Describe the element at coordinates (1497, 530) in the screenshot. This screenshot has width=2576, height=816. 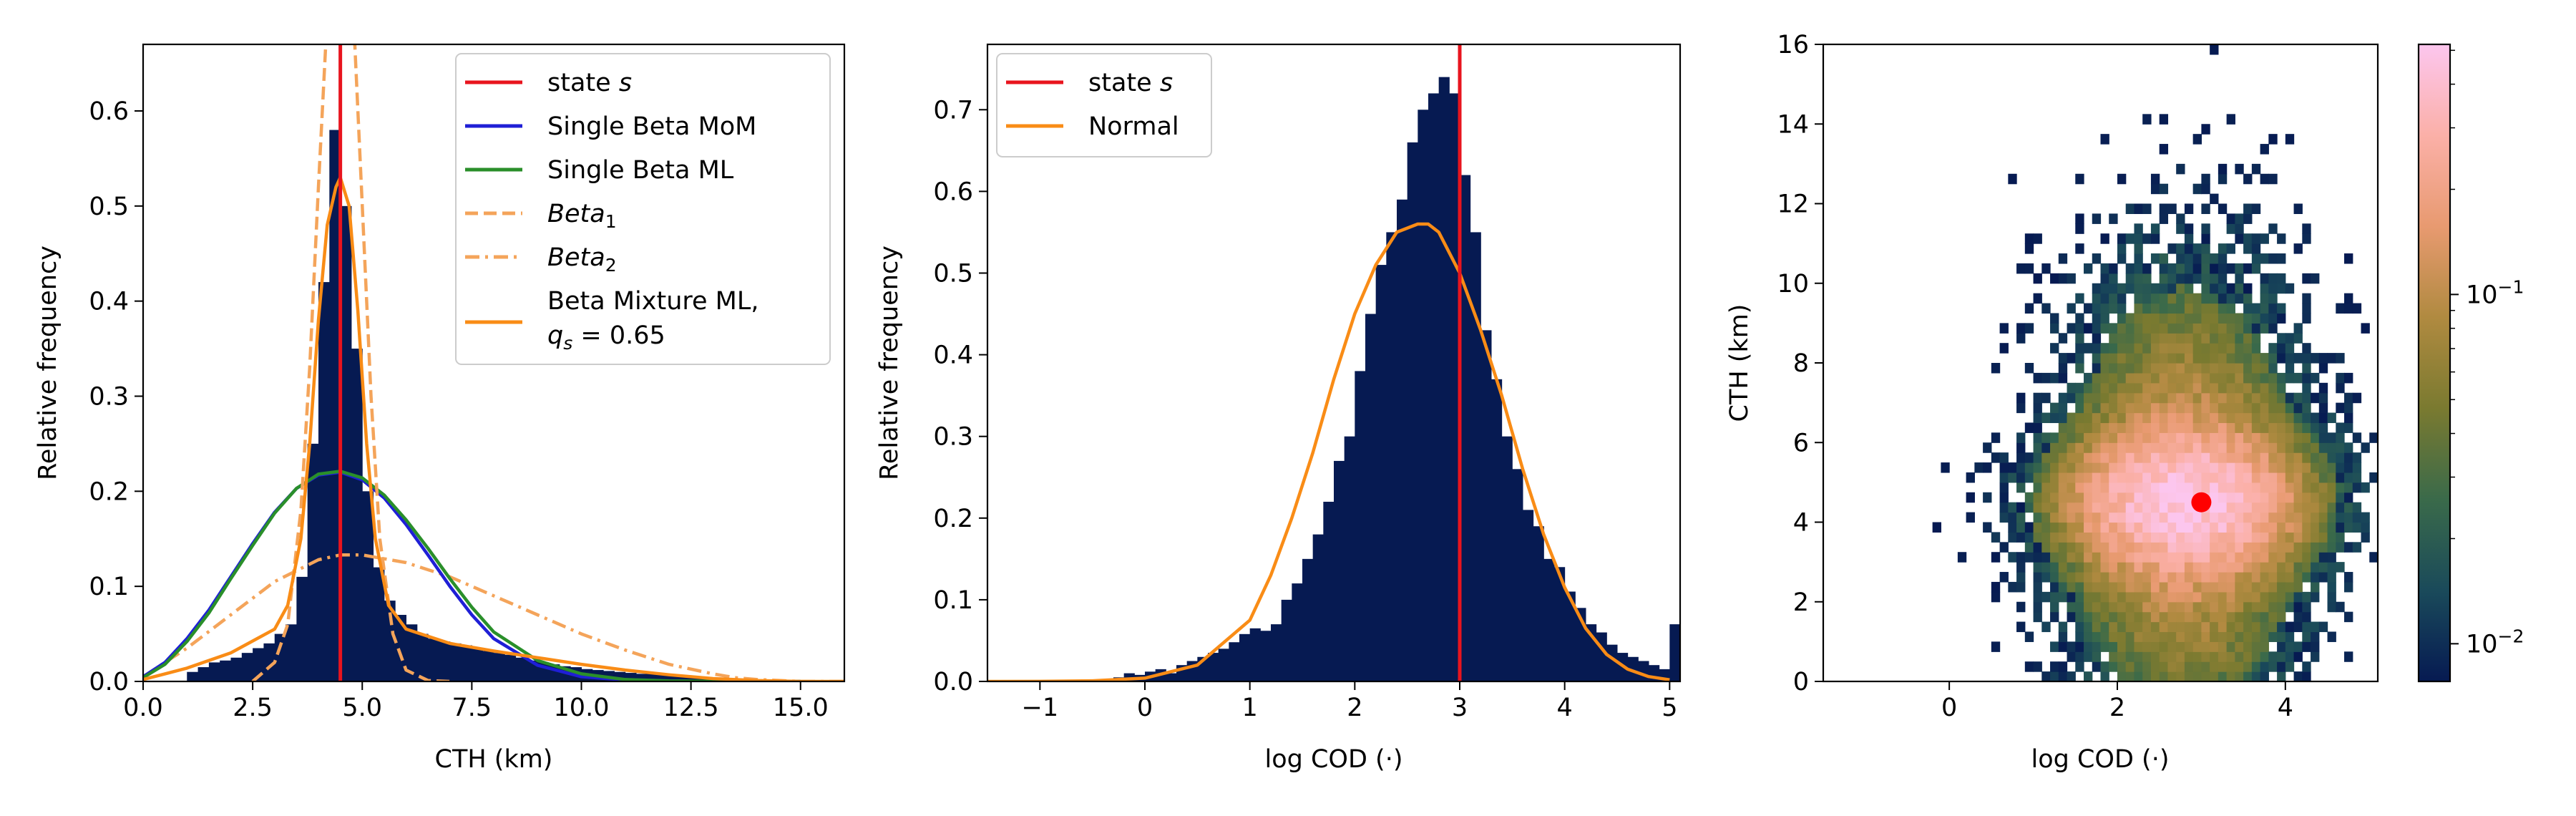
I see `histogram-bar` at that location.